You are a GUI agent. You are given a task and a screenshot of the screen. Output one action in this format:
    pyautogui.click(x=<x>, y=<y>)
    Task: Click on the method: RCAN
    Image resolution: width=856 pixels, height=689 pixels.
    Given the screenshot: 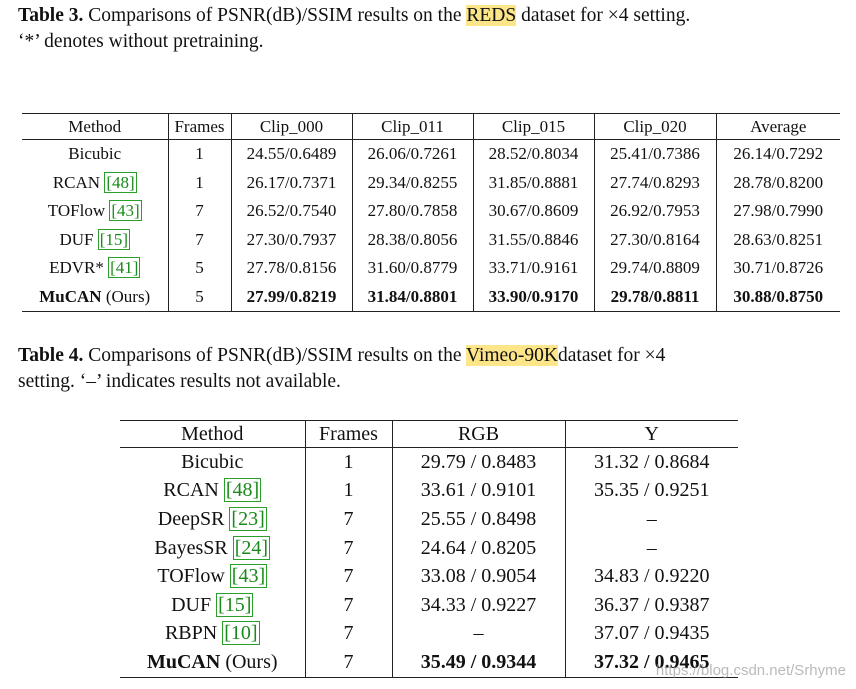 What is the action you would take?
    pyautogui.click(x=191, y=490)
    